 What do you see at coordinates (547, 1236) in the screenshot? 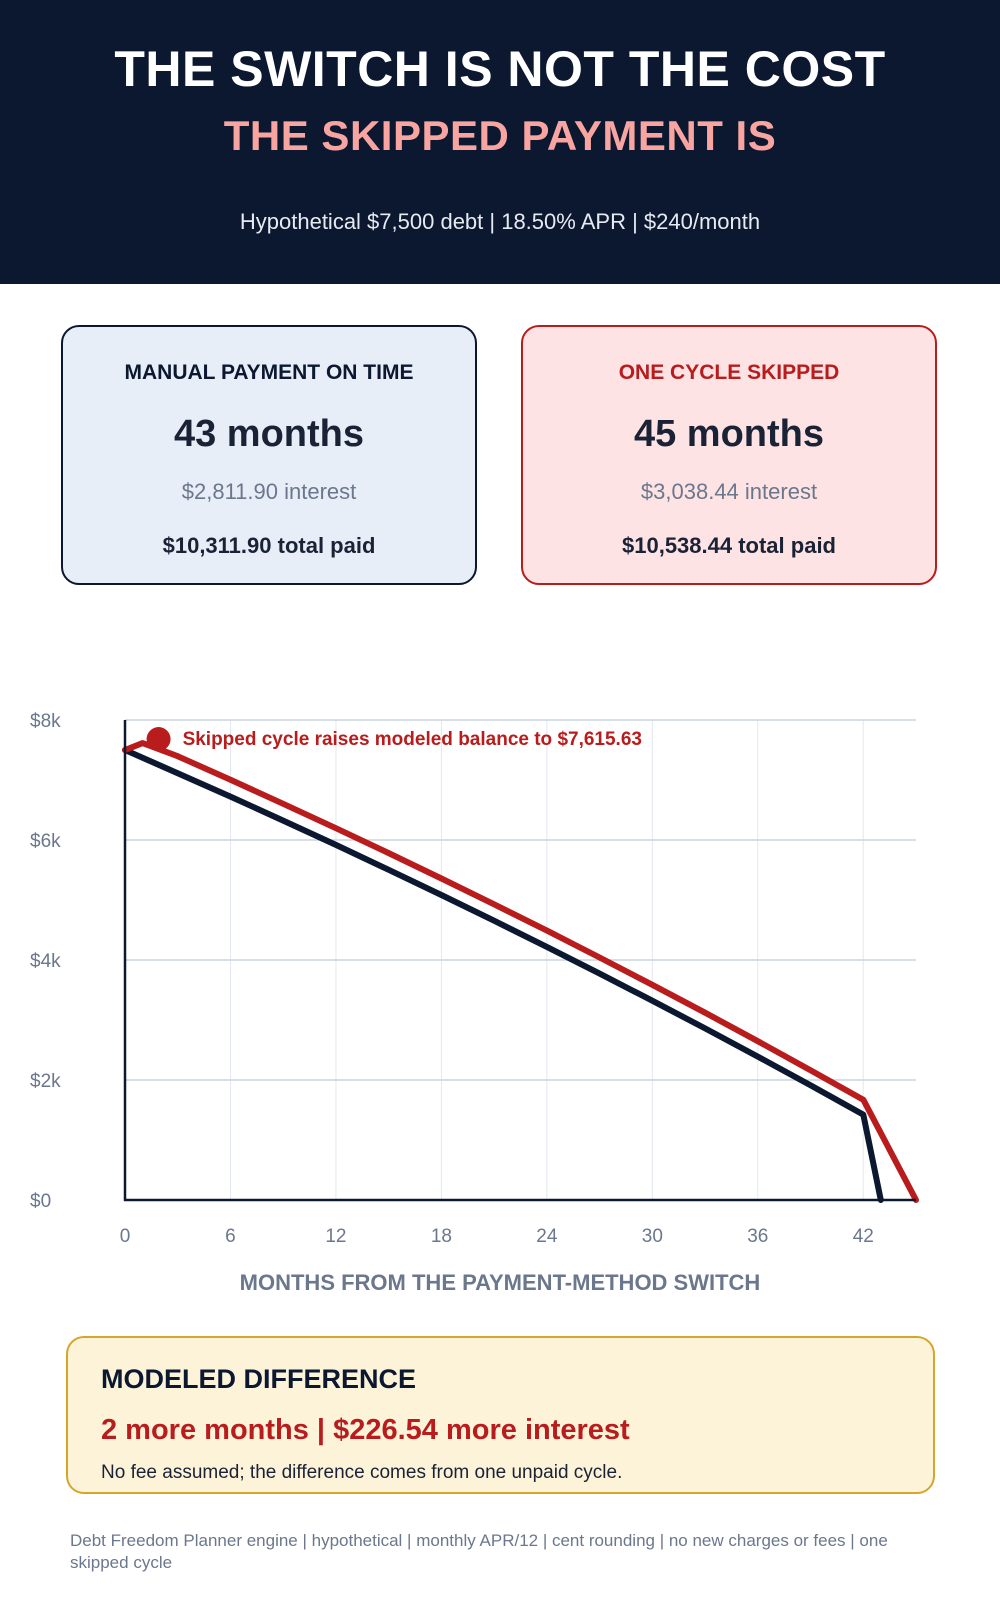
I see `x-tick-label: 24` at bounding box center [547, 1236].